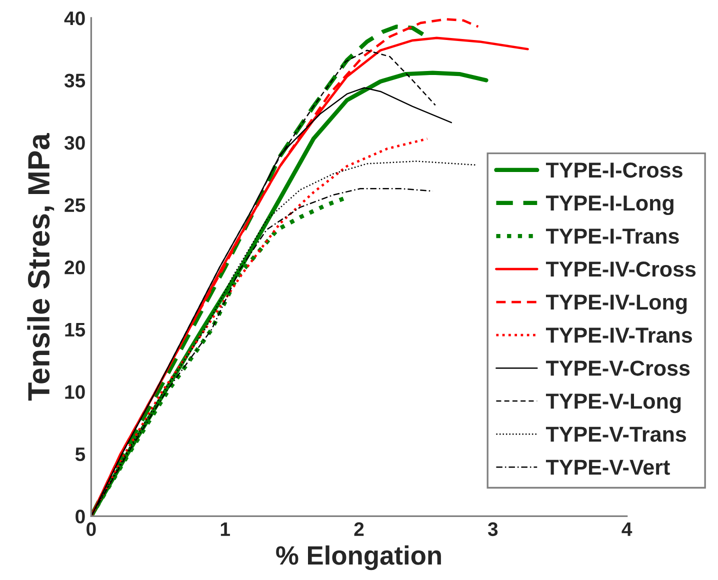  What do you see at coordinates (40, 267) in the screenshot?
I see `y-axis-title: Tensile Stres, MPa` at bounding box center [40, 267].